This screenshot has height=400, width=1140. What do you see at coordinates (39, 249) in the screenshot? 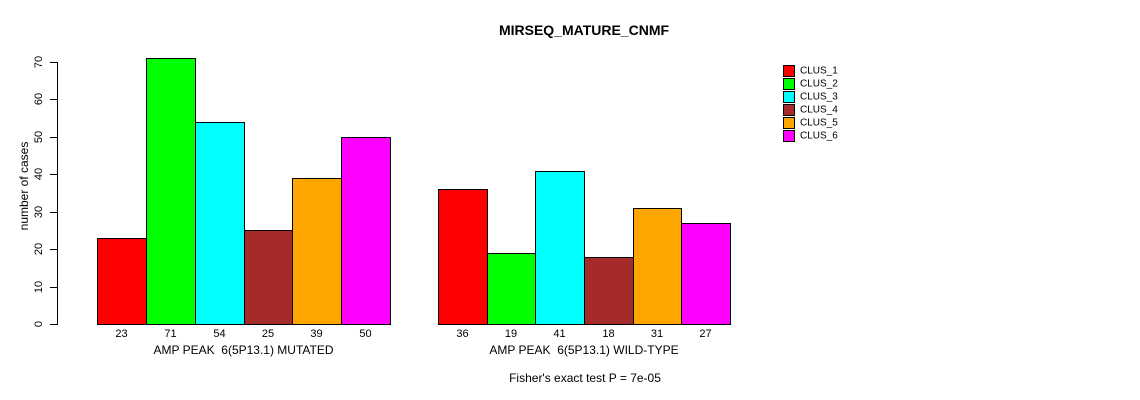
I see `y-tick-label: 20` at bounding box center [39, 249].